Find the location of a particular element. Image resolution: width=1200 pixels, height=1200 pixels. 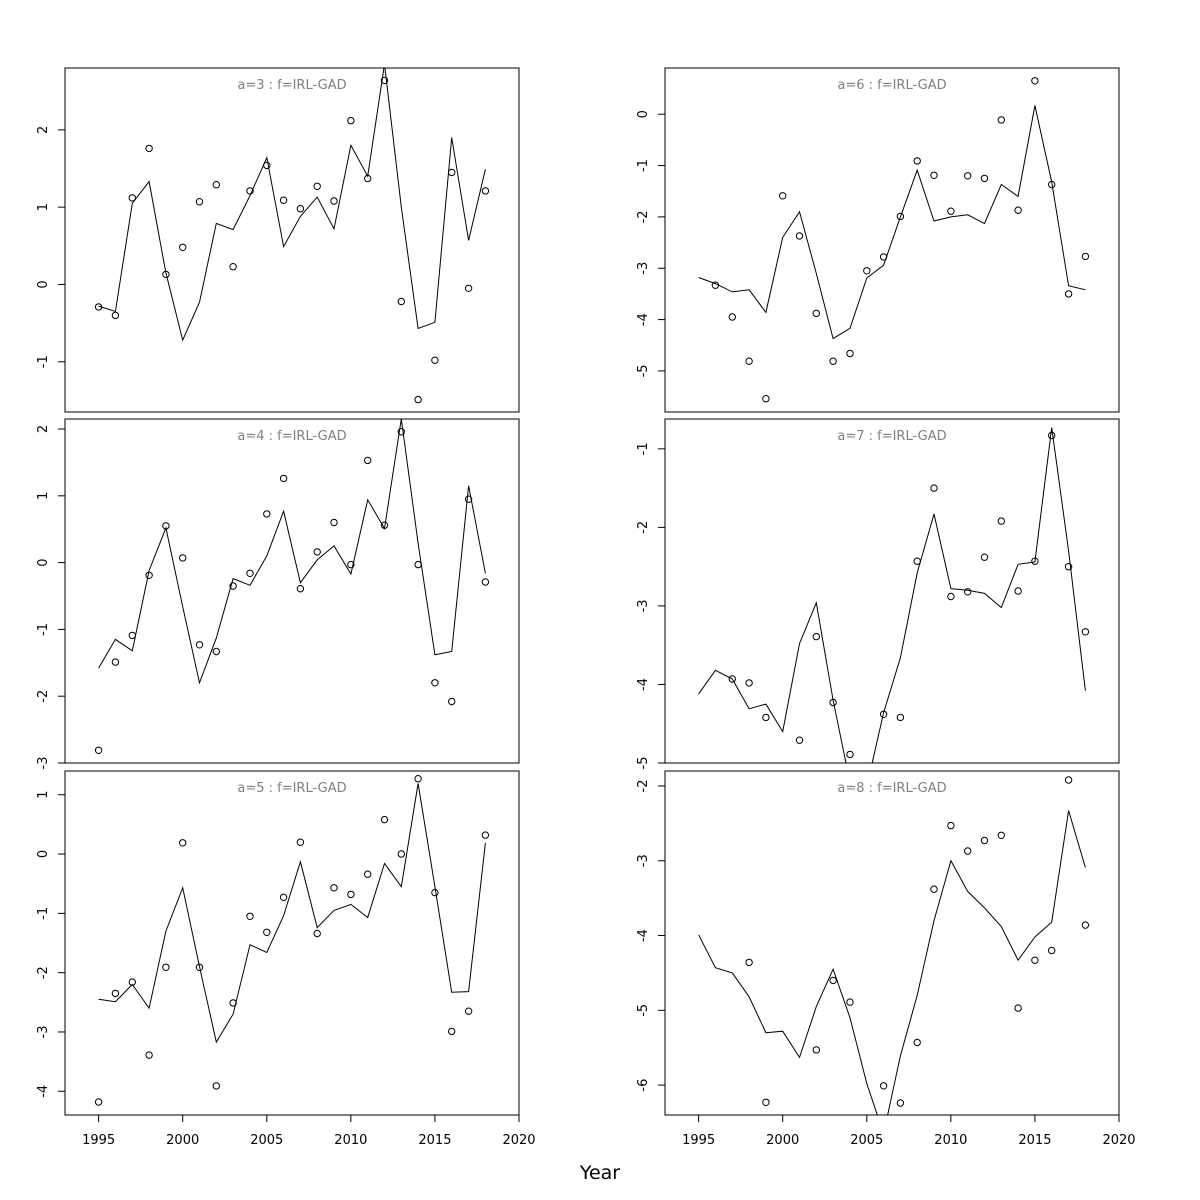

panel-2: a=4 : f=IRL-GAD -3 -2 -1 0 1 2 is located at coordinates (278, 594).